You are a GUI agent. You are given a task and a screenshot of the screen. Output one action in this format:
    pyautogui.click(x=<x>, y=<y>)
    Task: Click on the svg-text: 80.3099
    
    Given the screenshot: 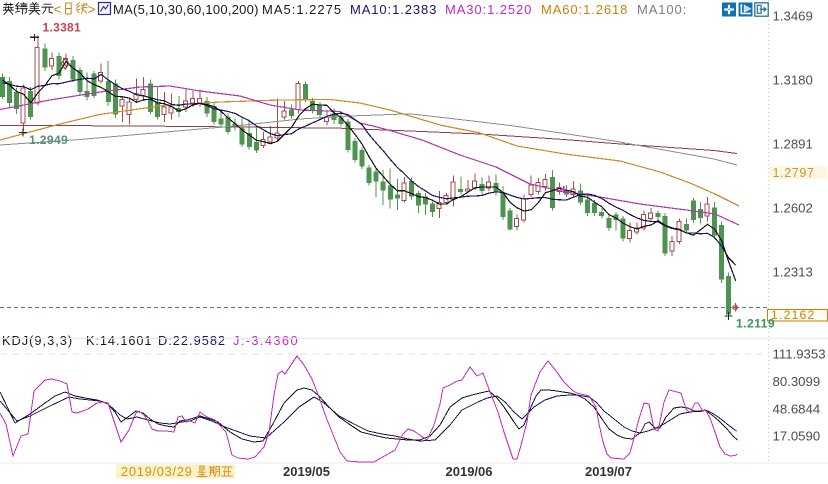 What is the action you would take?
    pyautogui.click(x=797, y=381)
    